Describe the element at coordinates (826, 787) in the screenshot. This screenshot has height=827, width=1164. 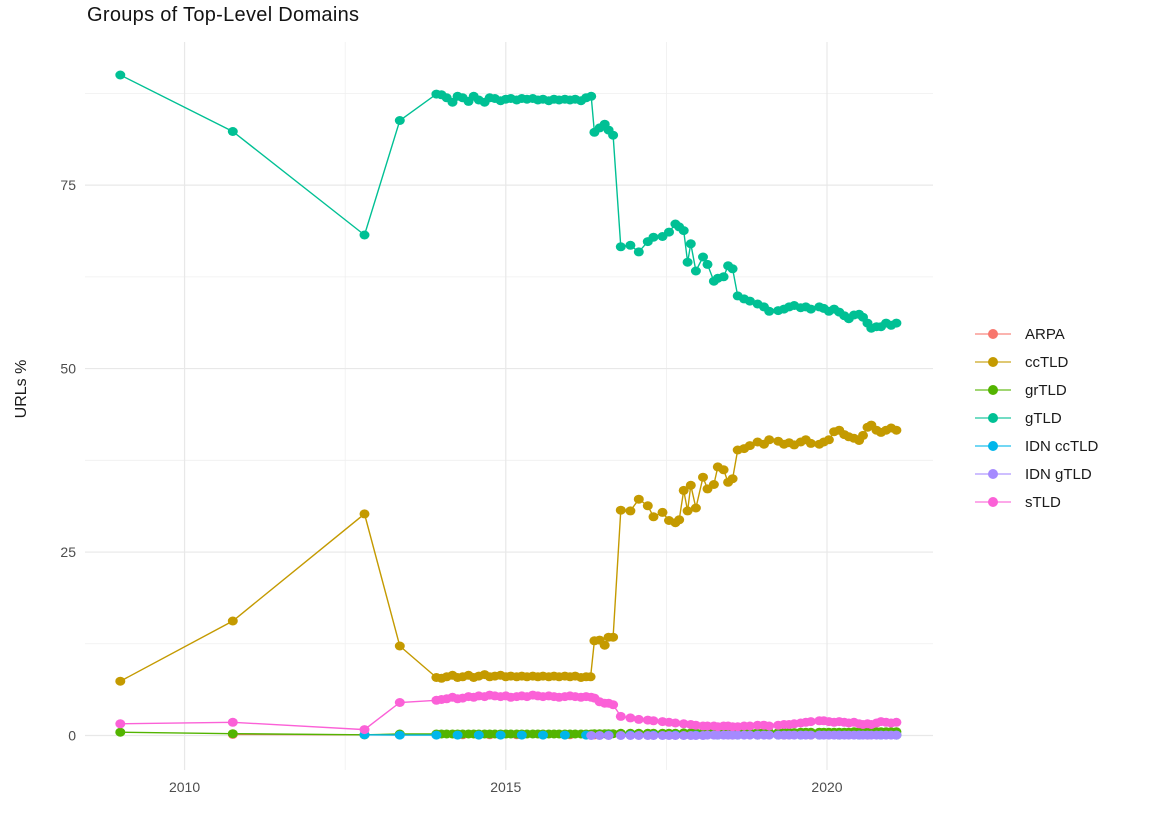
I see `x-tick-label: 2020` at that location.